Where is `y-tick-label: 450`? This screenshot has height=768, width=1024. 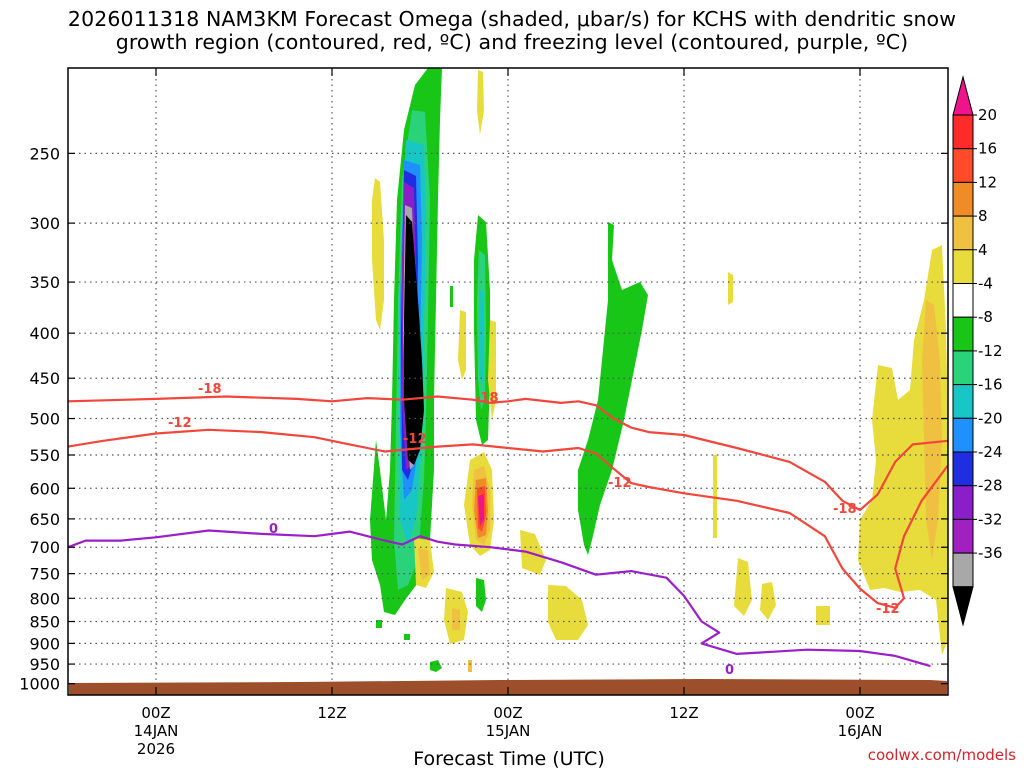 y-tick-label: 450 is located at coordinates (44, 378).